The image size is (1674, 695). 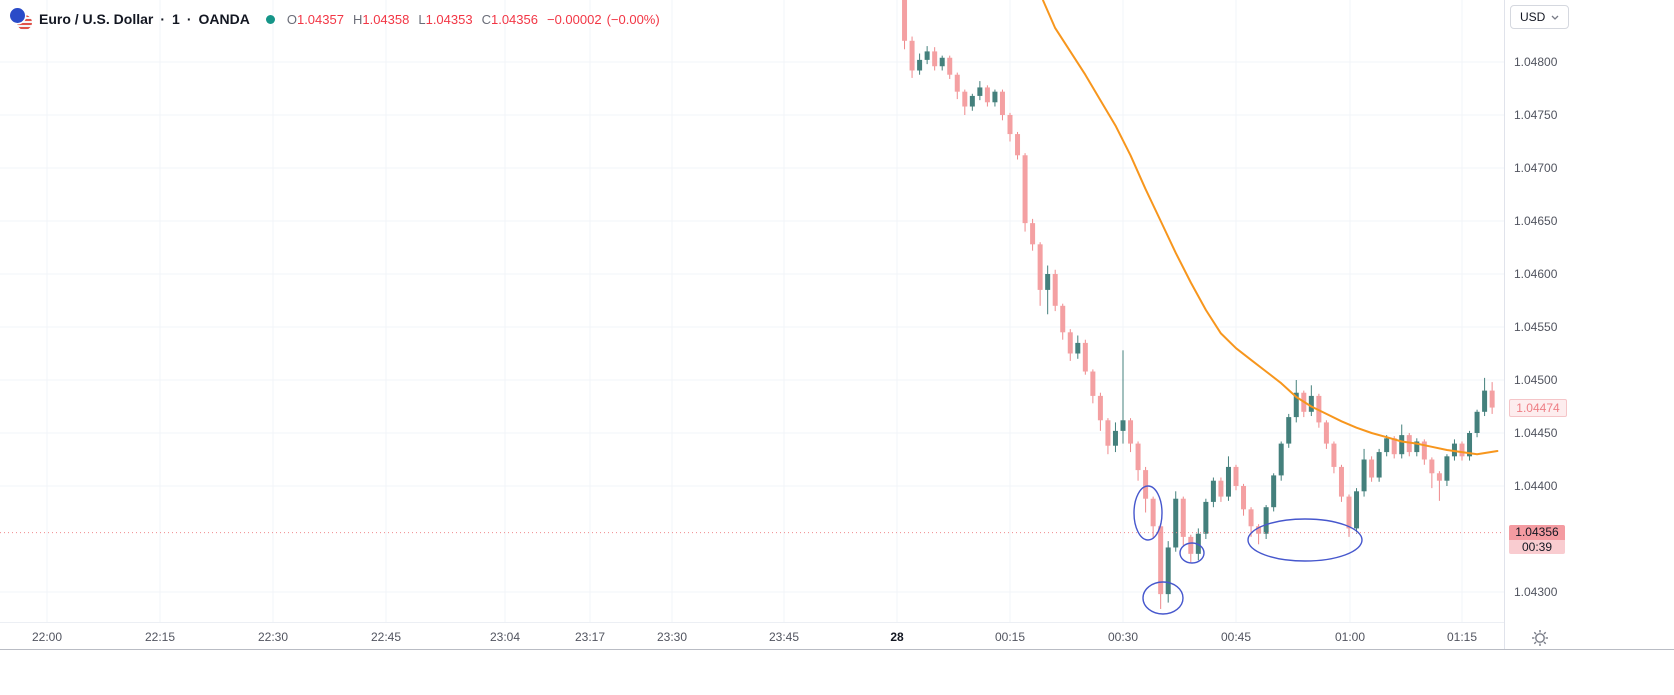 What do you see at coordinates (96, 19) in the screenshot?
I see `symbol-title: Euro / U.S. Dollar` at bounding box center [96, 19].